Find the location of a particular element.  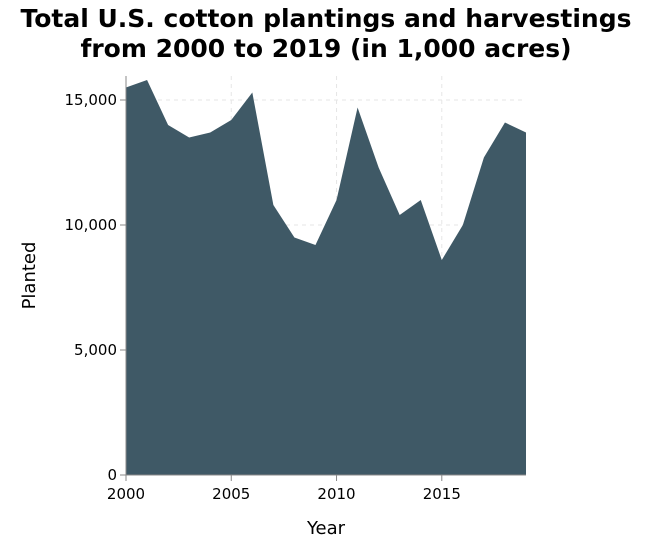

y-tick-label-1: 5,000 is located at coordinates (95, 350).